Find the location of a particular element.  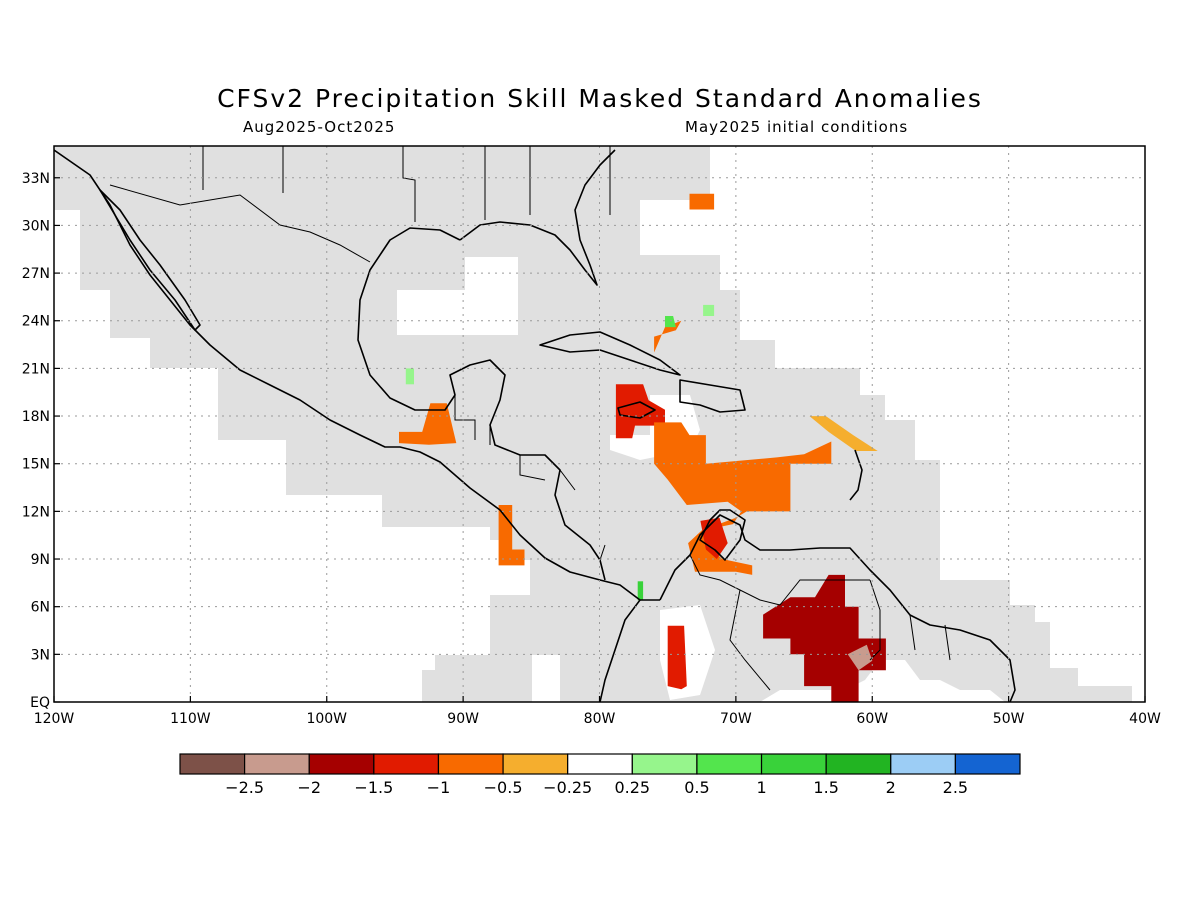

y-tick-label: 18N is located at coordinates (36, 417).